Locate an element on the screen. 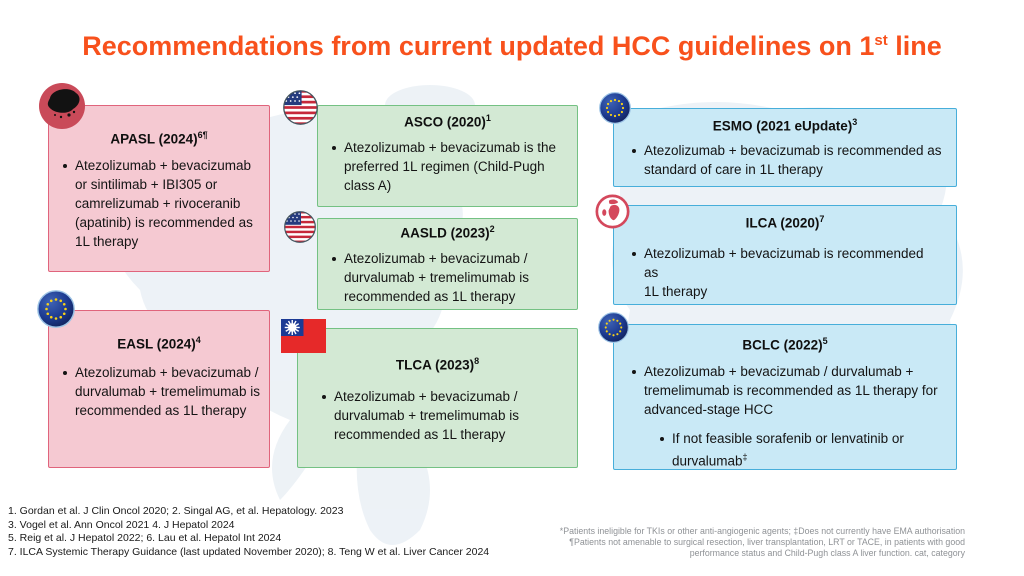 The image size is (1024, 576). taiwan-flag-icon is located at coordinates (303, 336).